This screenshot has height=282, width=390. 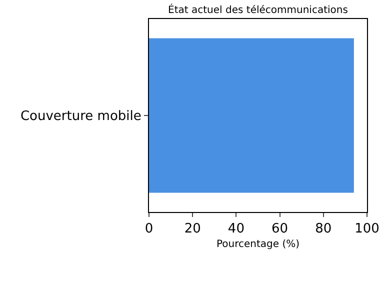 I want to click on x-tick-label: 20, so click(x=192, y=229).